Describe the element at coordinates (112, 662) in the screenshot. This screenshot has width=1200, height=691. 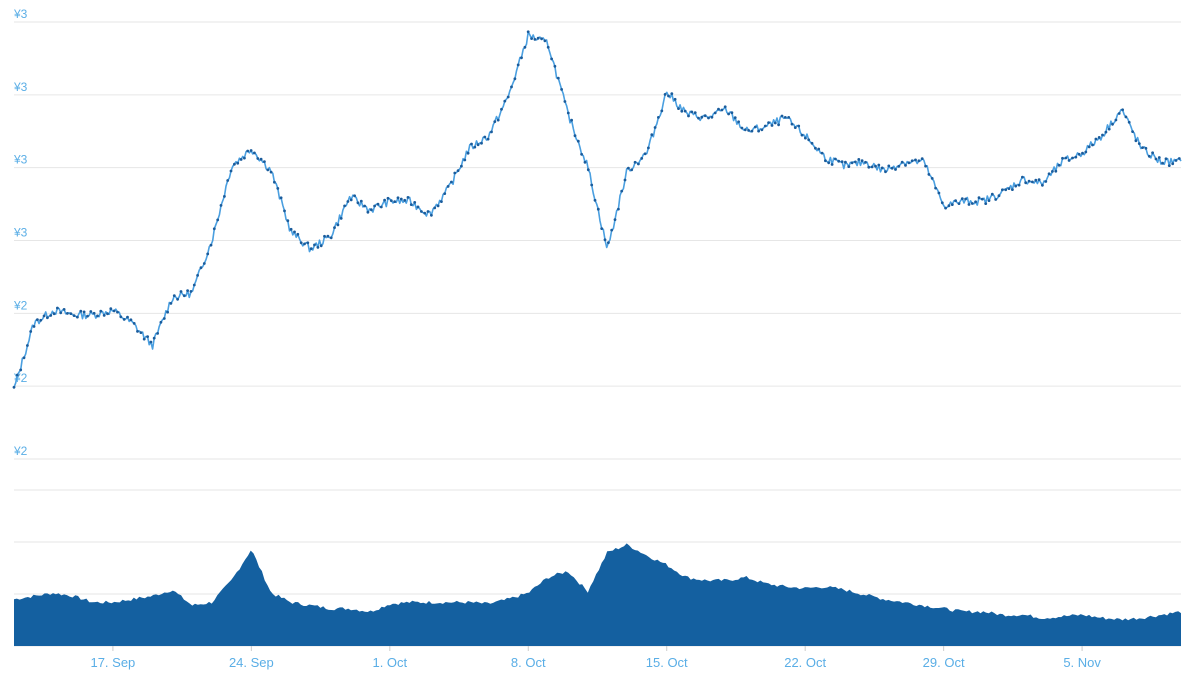
I see `x-tick-label: 17. Sep` at that location.